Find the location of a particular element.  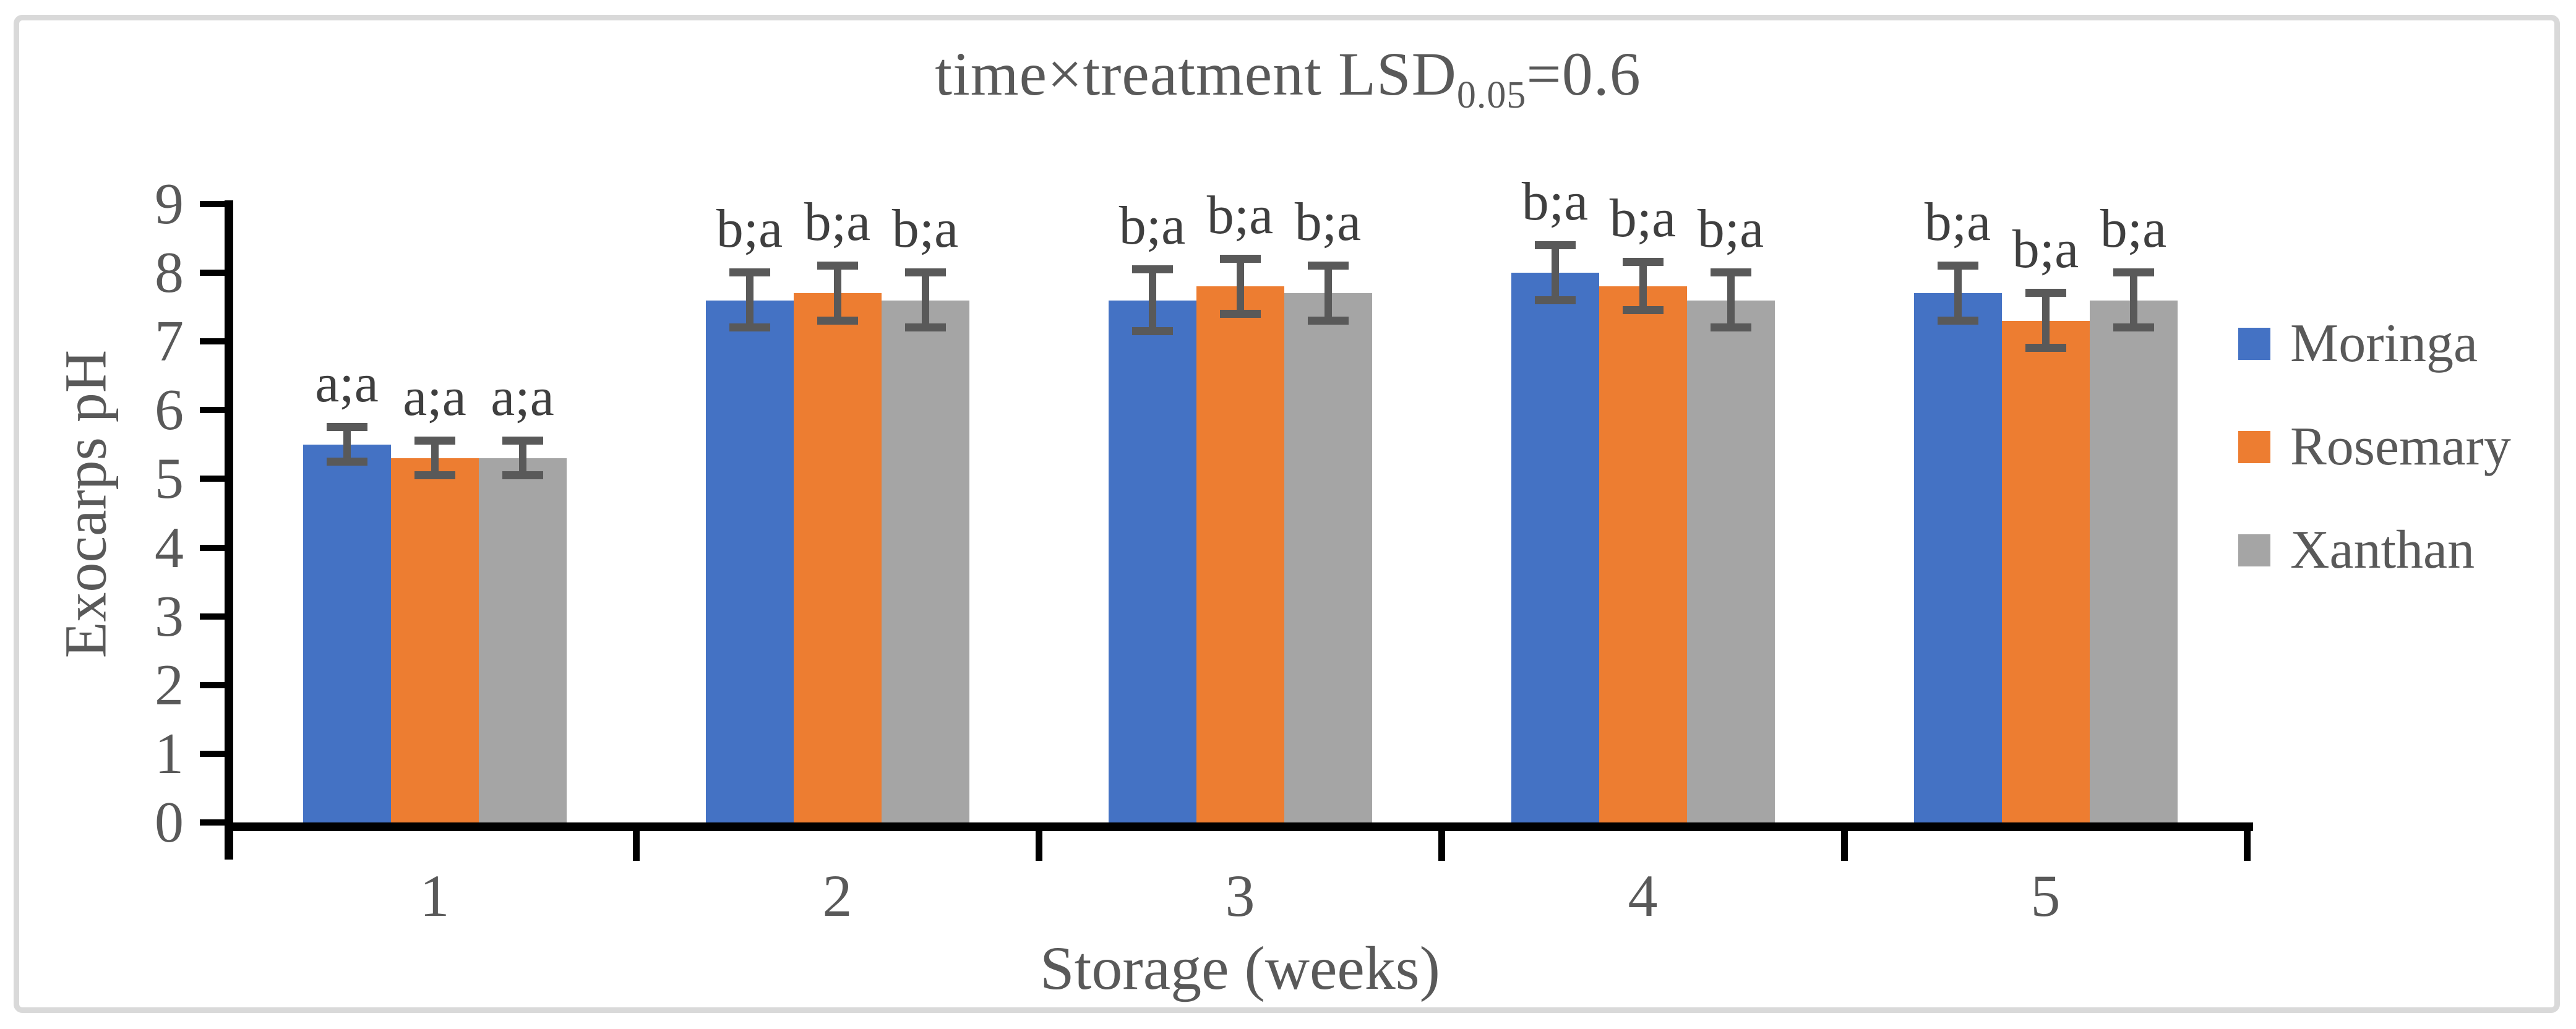

y-axis-line is located at coordinates (229, 530).